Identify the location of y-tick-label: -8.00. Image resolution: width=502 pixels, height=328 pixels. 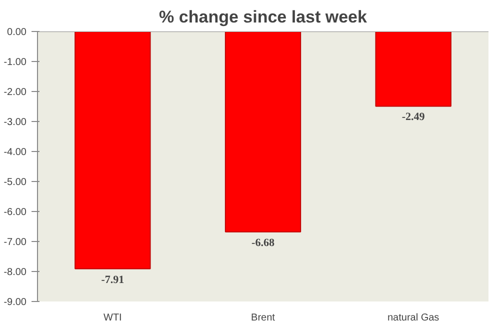
(15, 272).